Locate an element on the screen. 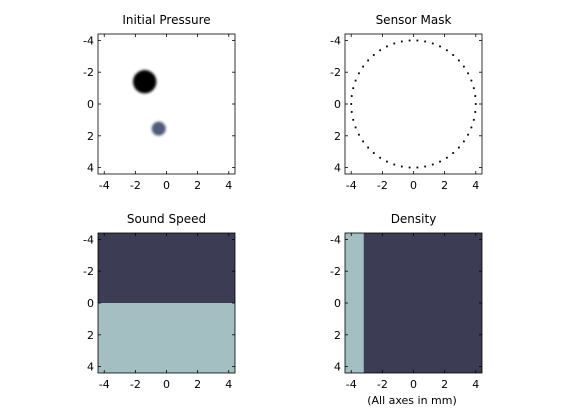  initial-pressure-x-tick-label: -2 is located at coordinates (135, 185).